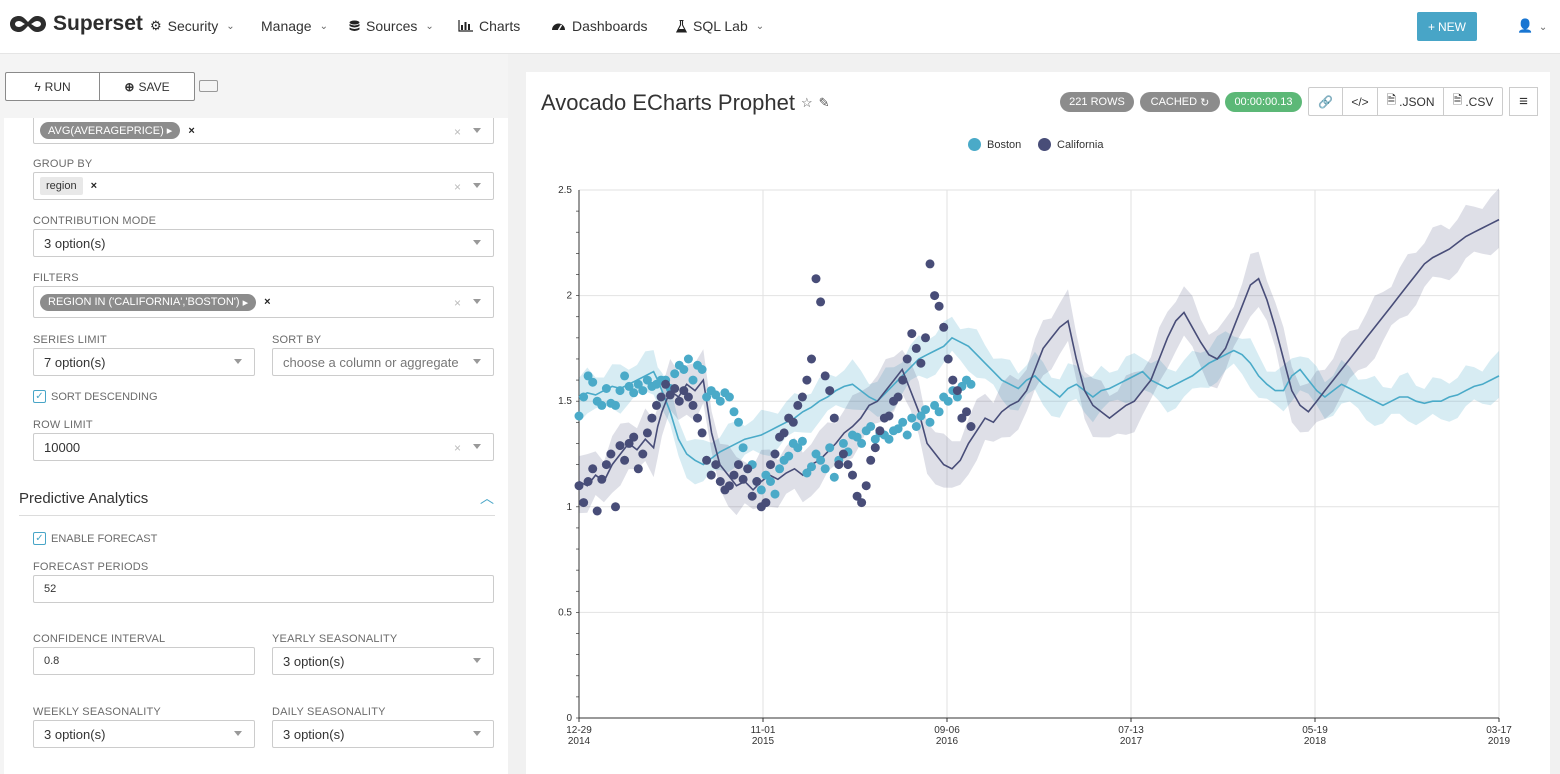 This screenshot has height=774, width=1560. What do you see at coordinates (668, 102) in the screenshot?
I see `chart-title: Avocado ECharts Prophet` at bounding box center [668, 102].